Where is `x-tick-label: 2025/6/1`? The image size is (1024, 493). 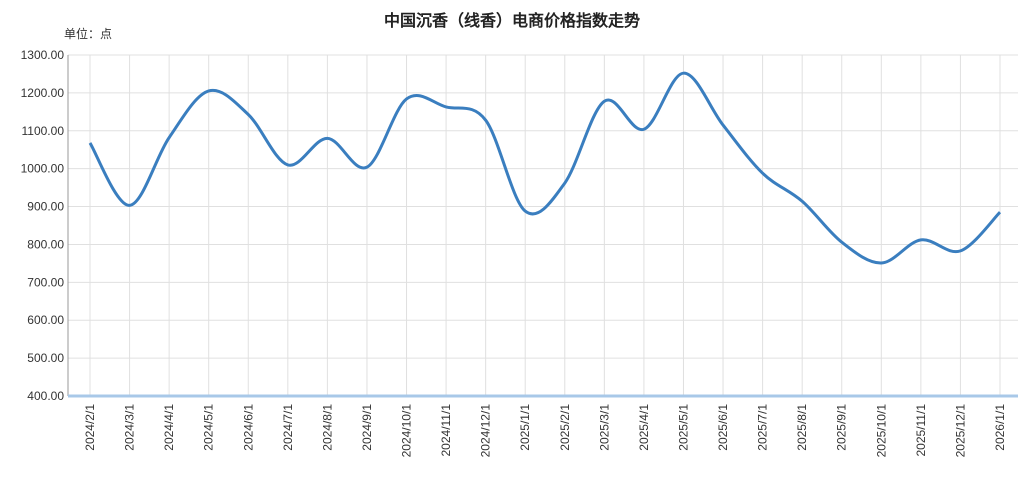
x-tick-label: 2025/6/1 is located at coordinates (723, 427).